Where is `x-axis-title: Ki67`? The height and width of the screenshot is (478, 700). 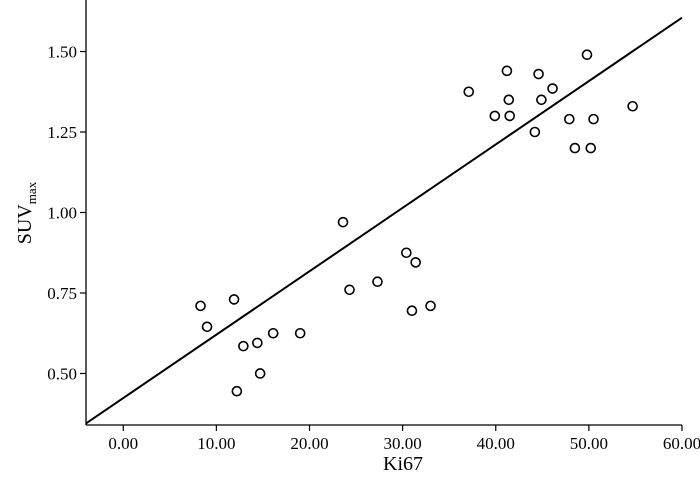
x-axis-title: Ki67 is located at coordinates (403, 464).